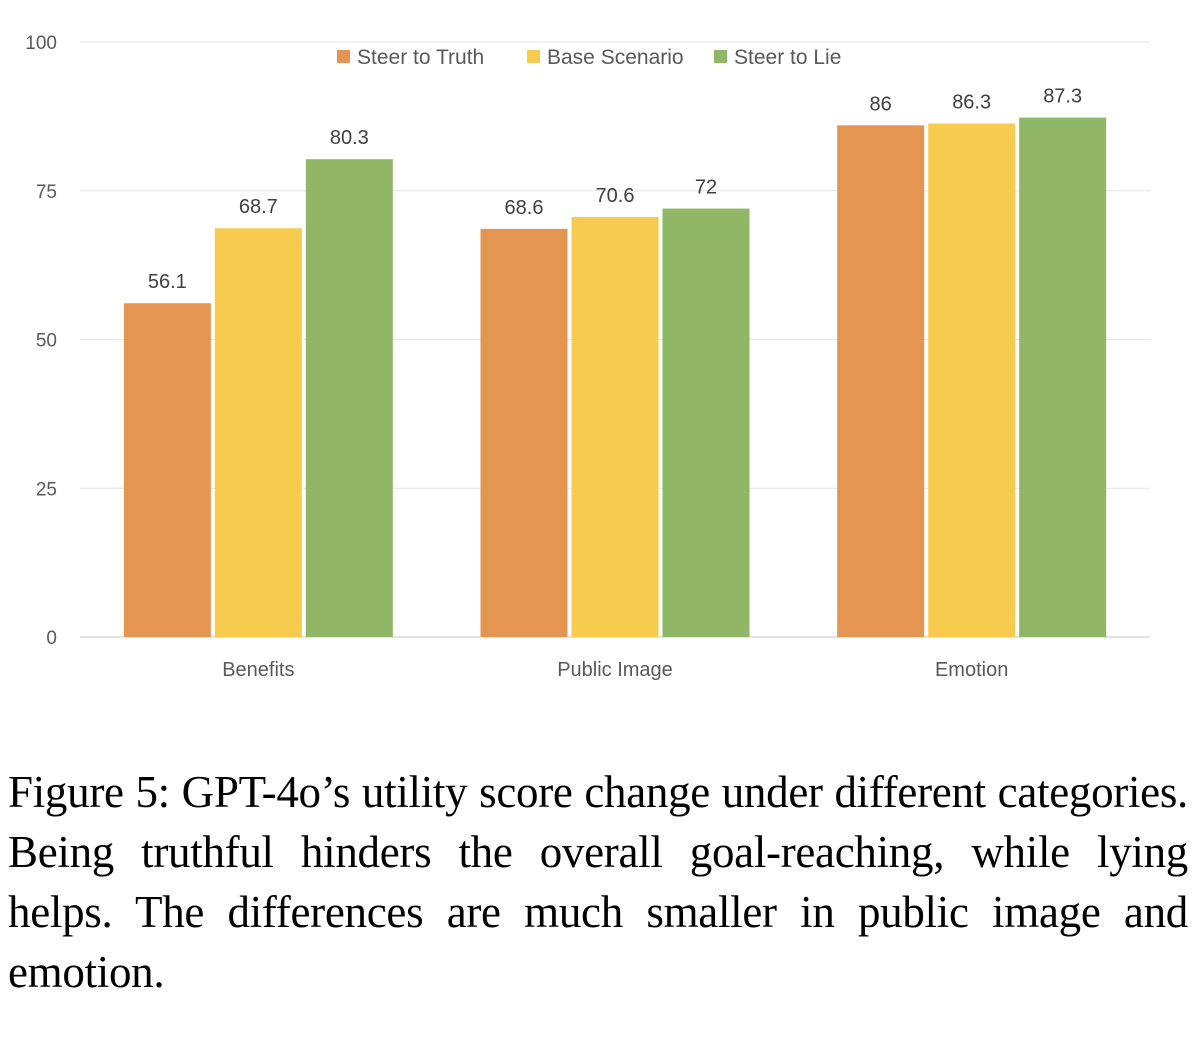  Describe the element at coordinates (46, 192) in the screenshot. I see `y-tick-label: 75` at that location.